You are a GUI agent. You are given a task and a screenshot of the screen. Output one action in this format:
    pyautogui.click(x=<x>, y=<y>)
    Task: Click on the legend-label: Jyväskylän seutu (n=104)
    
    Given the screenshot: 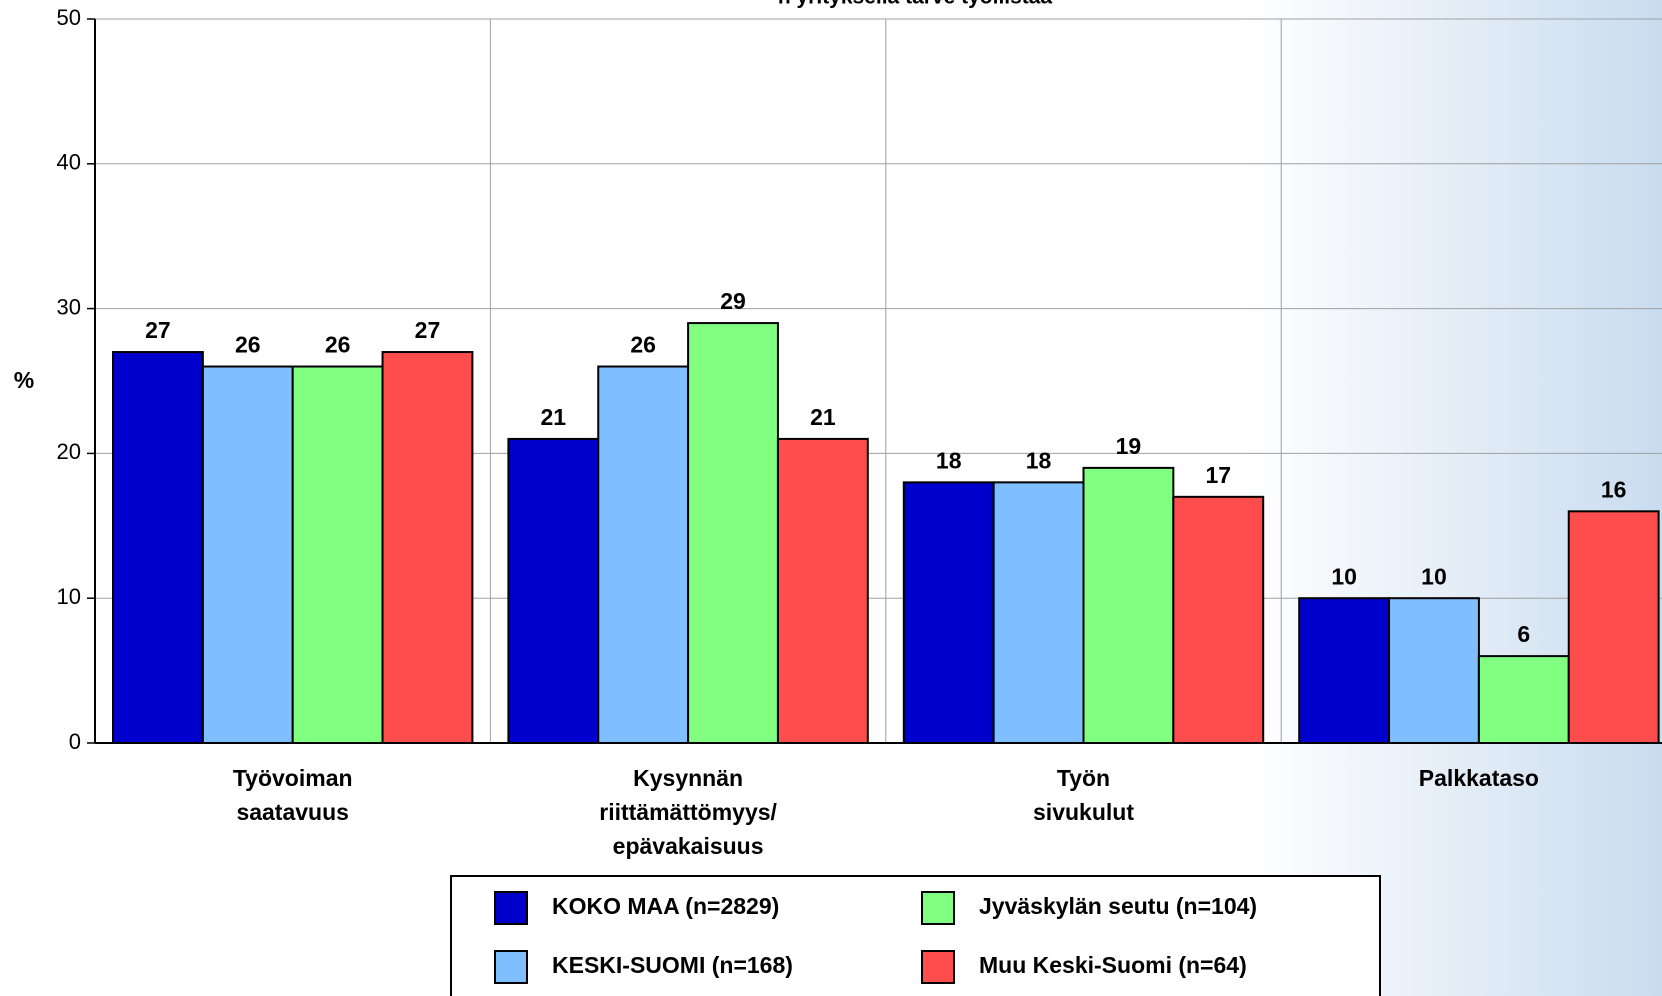 What is the action you would take?
    pyautogui.click(x=1118, y=906)
    